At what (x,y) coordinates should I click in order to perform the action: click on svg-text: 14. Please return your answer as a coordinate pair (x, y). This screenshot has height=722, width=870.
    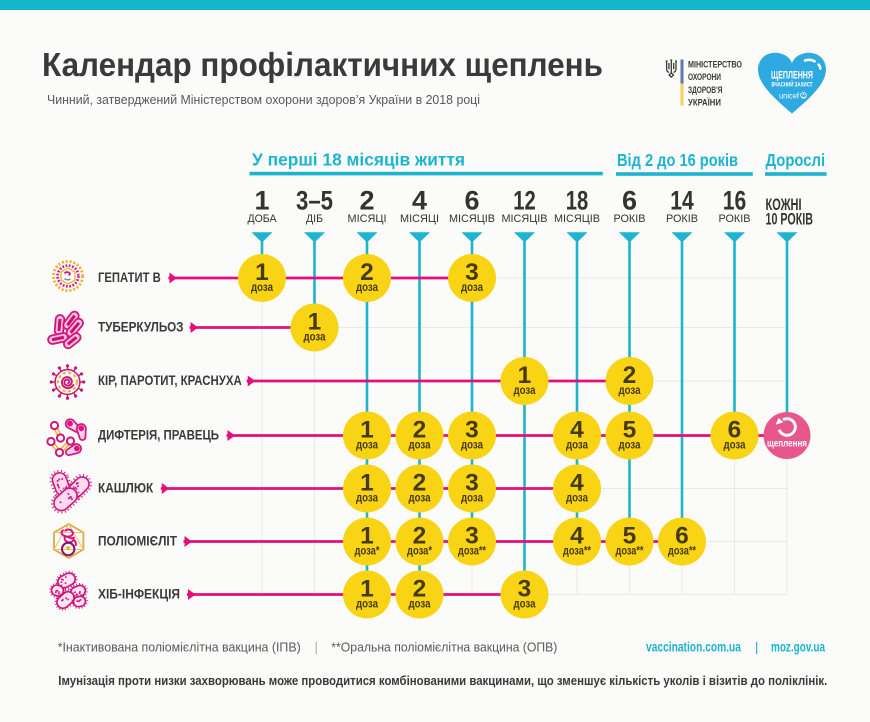
    Looking at the image, I should click on (682, 201).